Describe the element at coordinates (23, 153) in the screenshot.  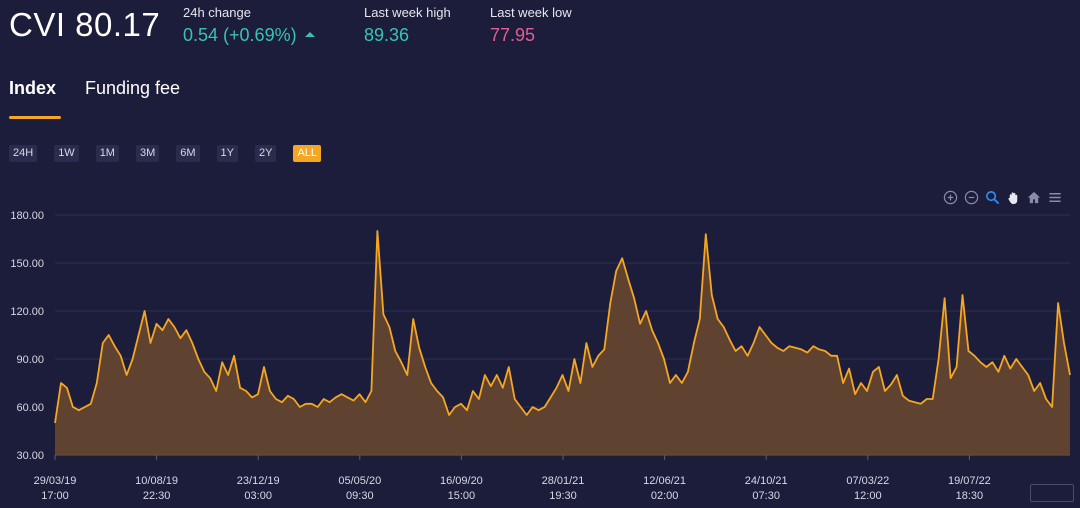
I see `range-24h-button: 24H` at that location.